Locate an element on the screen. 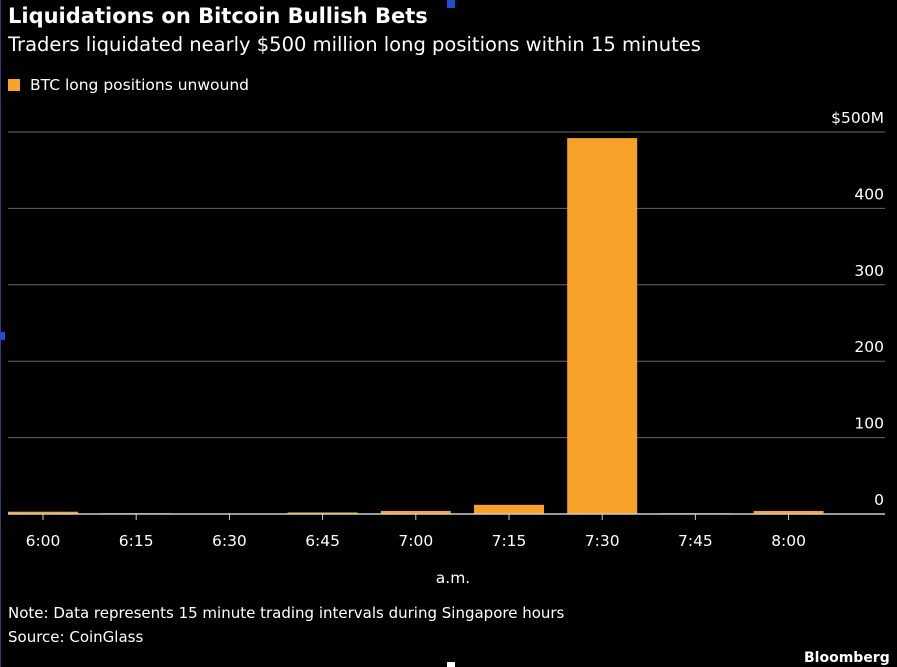 The image size is (897, 667). y-tick-label: 300 is located at coordinates (869, 271).